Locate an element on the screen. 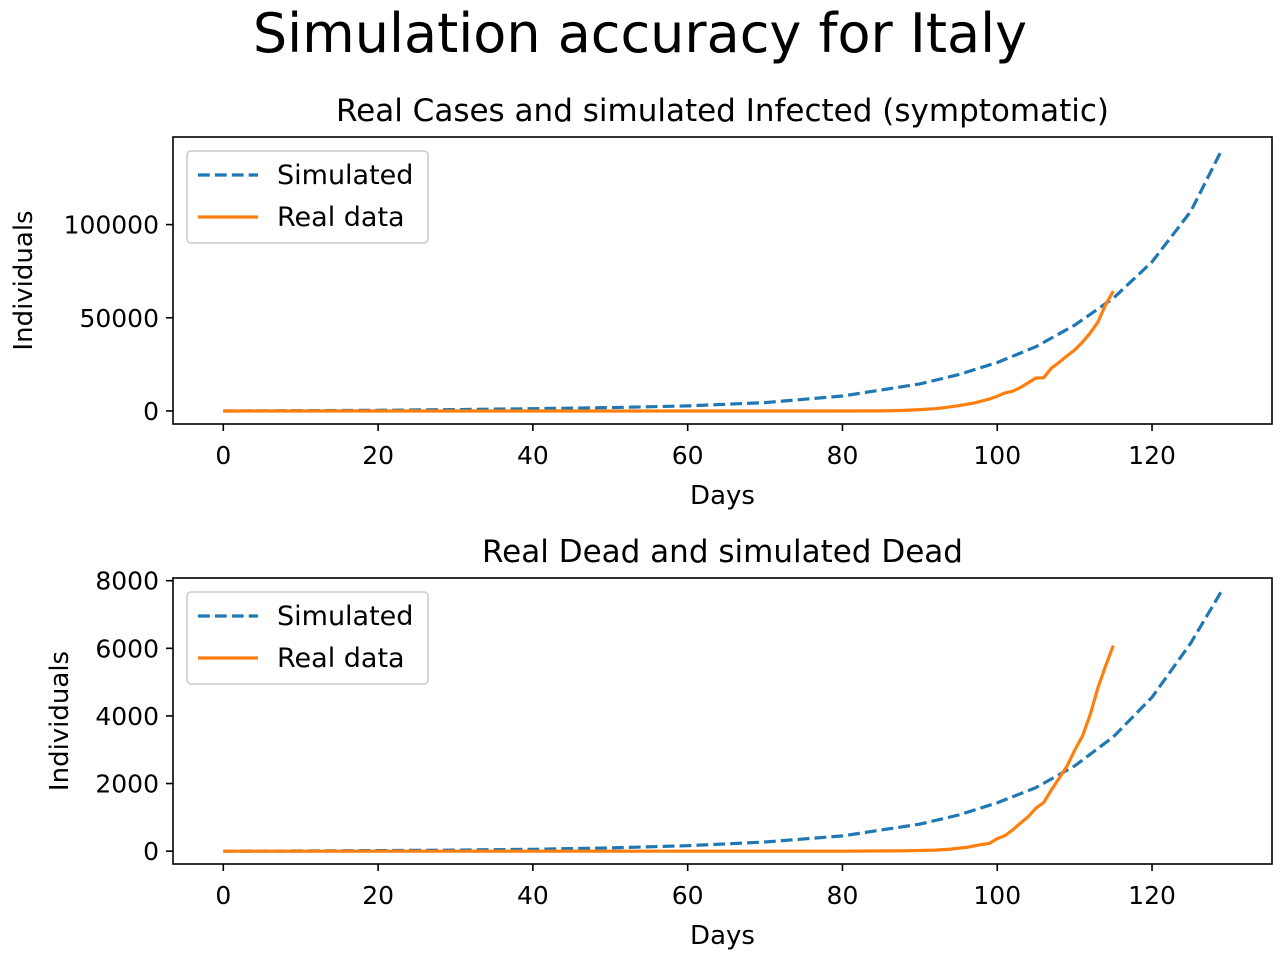 The image size is (1280, 960). dead-y-tick-label: 4000 is located at coordinates (127, 716).